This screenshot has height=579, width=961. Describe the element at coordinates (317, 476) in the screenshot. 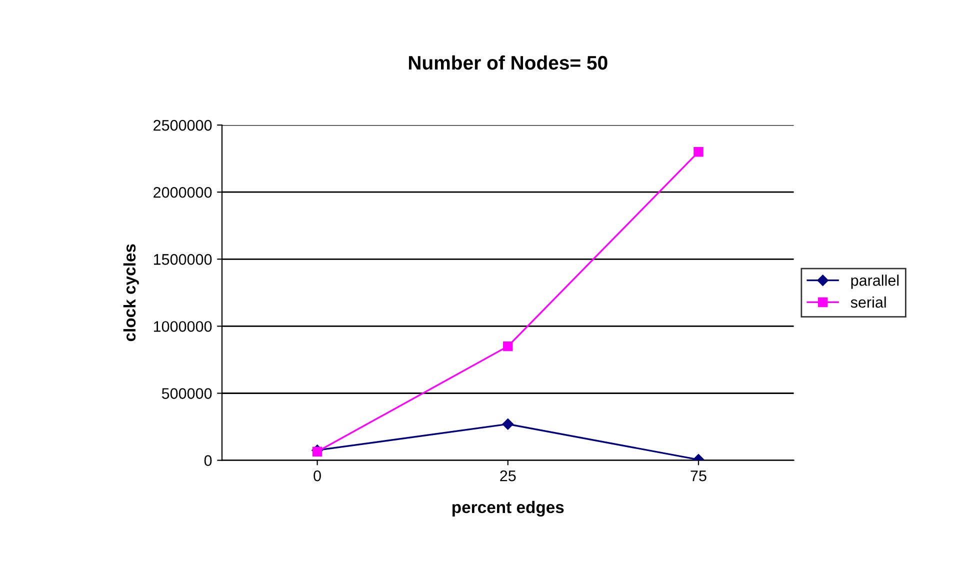

I see `x-tick-label: 0` at that location.